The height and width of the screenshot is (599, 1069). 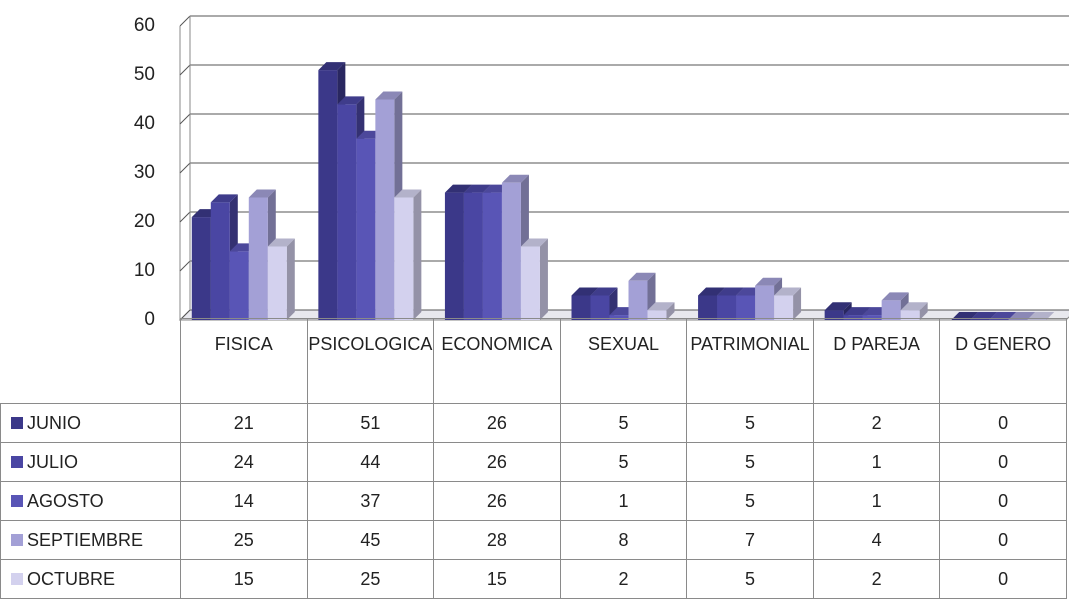 What do you see at coordinates (623, 540) in the screenshot?
I see `value-cell: 8` at bounding box center [623, 540].